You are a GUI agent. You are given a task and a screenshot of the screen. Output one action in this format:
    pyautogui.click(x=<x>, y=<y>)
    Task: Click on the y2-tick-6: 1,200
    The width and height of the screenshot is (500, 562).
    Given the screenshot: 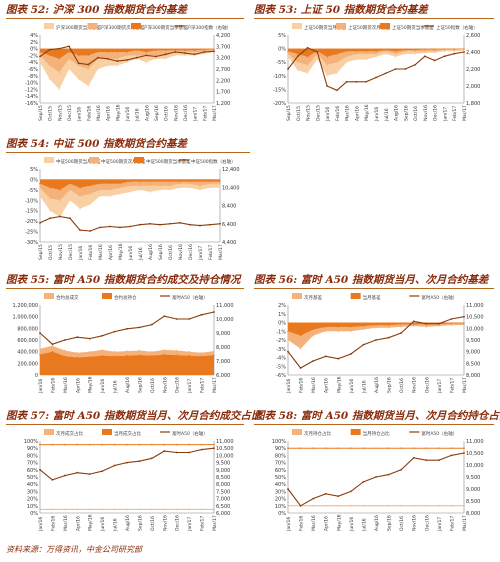 What is the action you would take?
    pyautogui.click(x=223, y=104)
    